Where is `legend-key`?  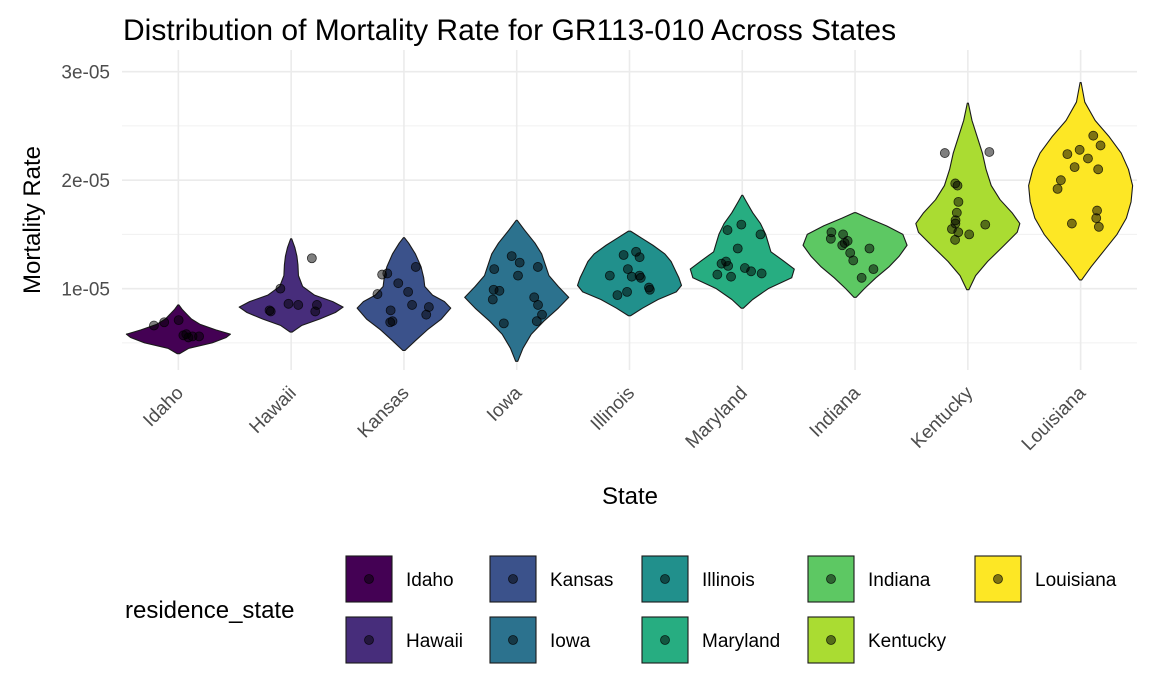 legend-key is located at coordinates (665, 640).